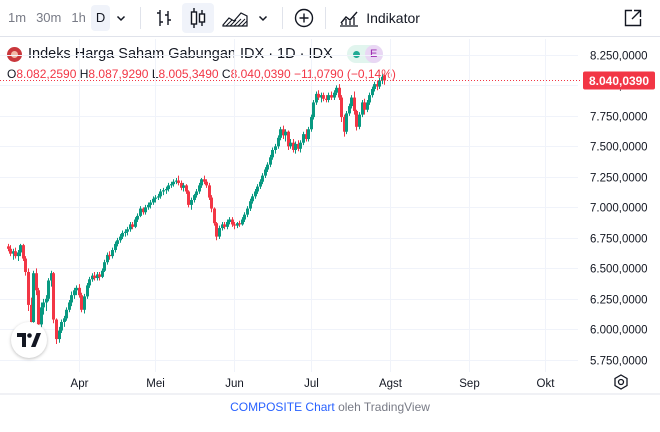  Describe the element at coordinates (235, 18) in the screenshot. I see `area-chart-type-button` at that location.